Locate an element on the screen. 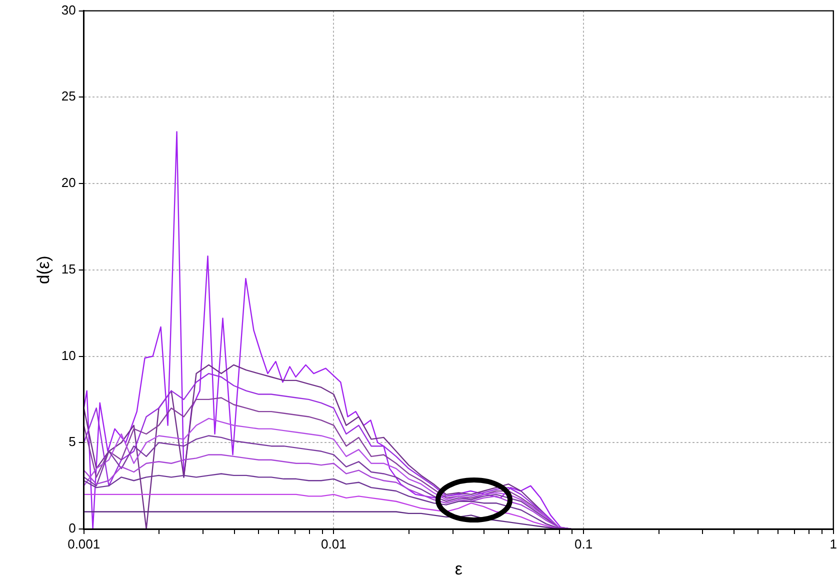 The image size is (840, 584). y-tick-label: 5 is located at coordinates (72, 442).